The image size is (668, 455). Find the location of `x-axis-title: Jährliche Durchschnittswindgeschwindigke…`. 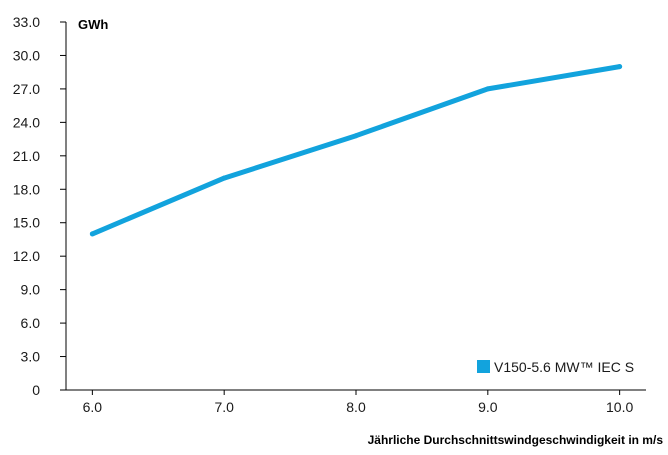

x-axis-title: Jährliche Durchschnittswindgeschwindigke… is located at coordinates (516, 440).